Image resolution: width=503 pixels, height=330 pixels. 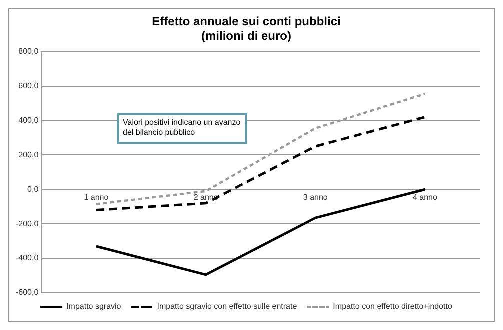 I want to click on y-tick-label: 800,0, so click(x=29, y=51).